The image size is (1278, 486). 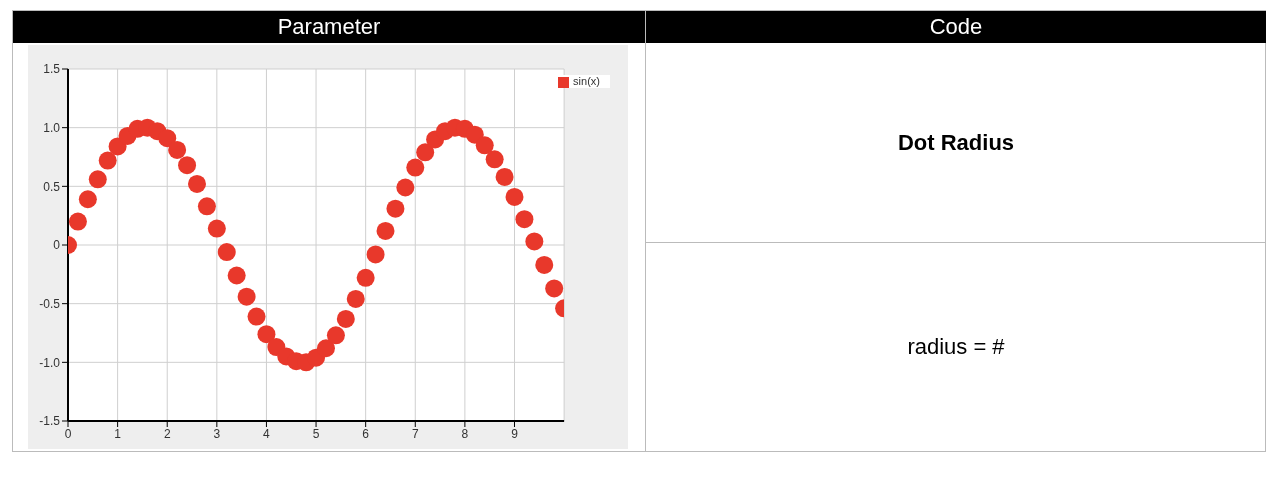 What do you see at coordinates (366, 433) in the screenshot?
I see `x-tick-label: 6` at bounding box center [366, 433].